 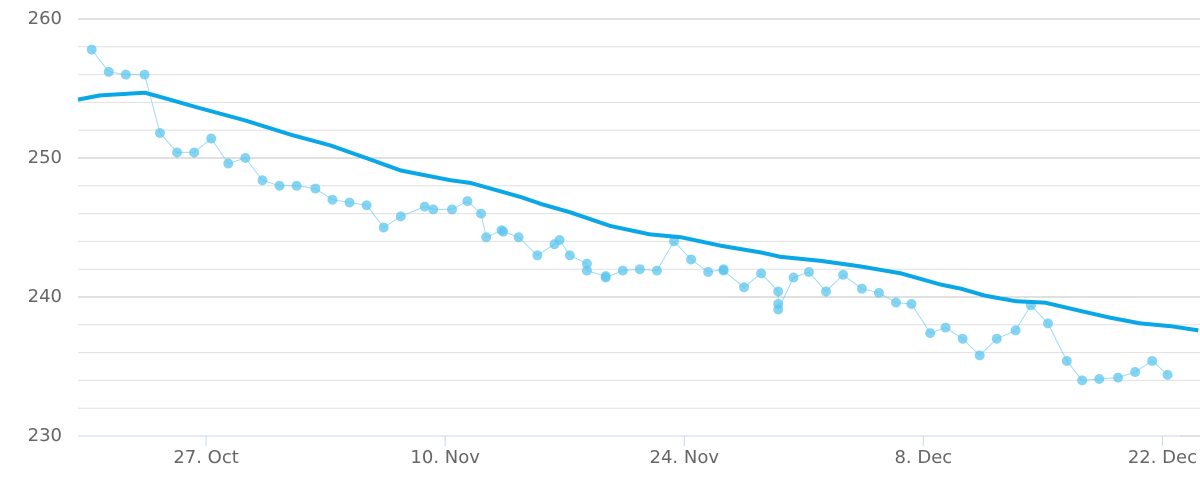 What do you see at coordinates (445, 457) in the screenshot?
I see `x-tick-label: 10. Nov` at bounding box center [445, 457].